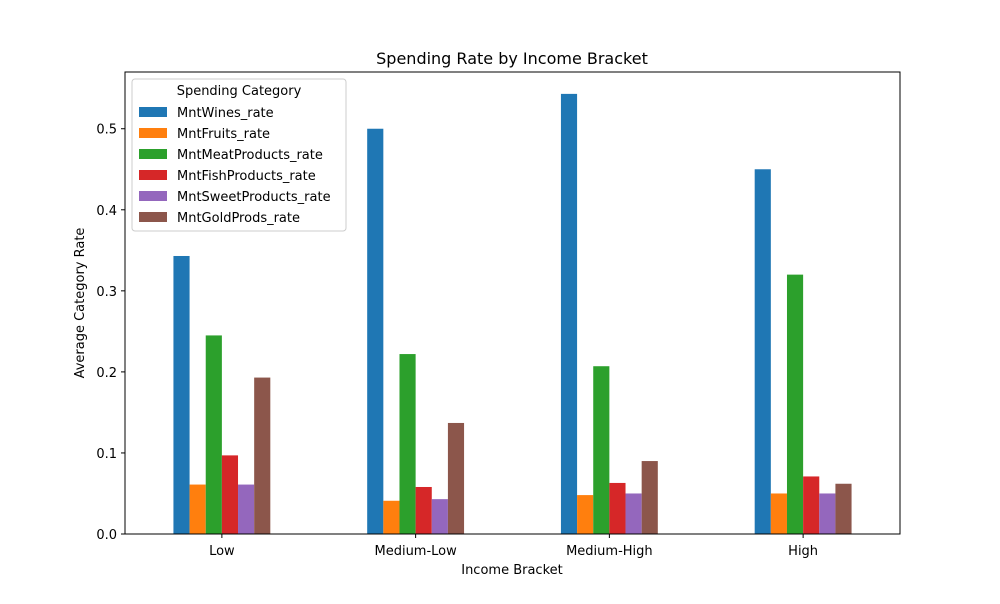 Image resolution: width=1000 pixels, height=604 pixels. I want to click on bar-mntfruits-rate-medium-high, so click(585, 514).